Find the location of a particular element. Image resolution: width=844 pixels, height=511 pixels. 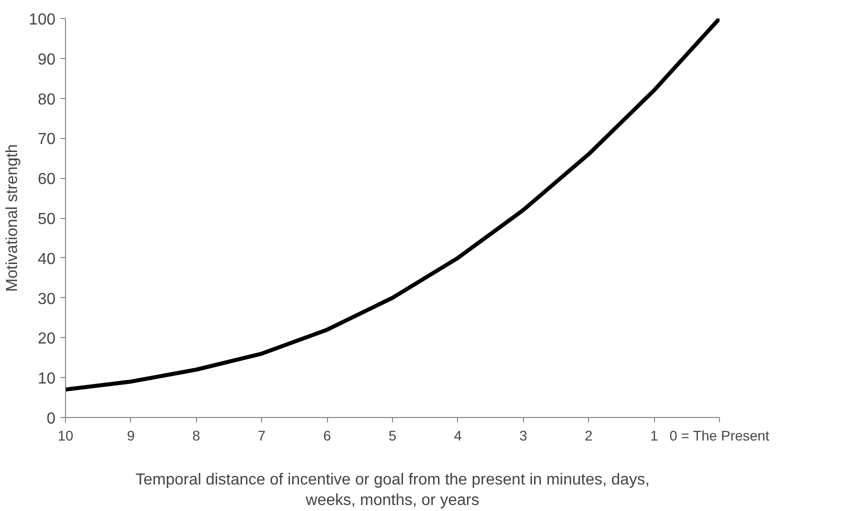

x-tick-label: 10 is located at coordinates (66, 436).